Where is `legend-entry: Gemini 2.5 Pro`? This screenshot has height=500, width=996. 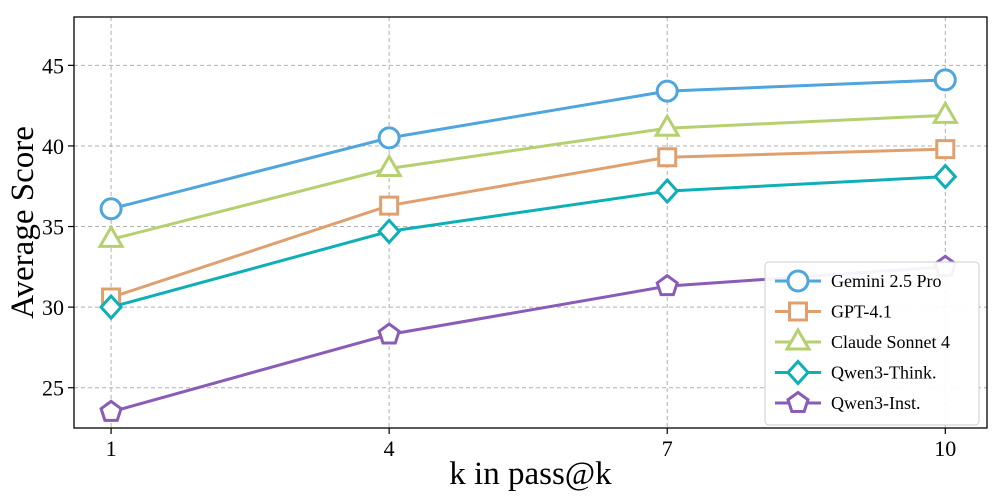
legend-entry: Gemini 2.5 Pro is located at coordinates (858, 281).